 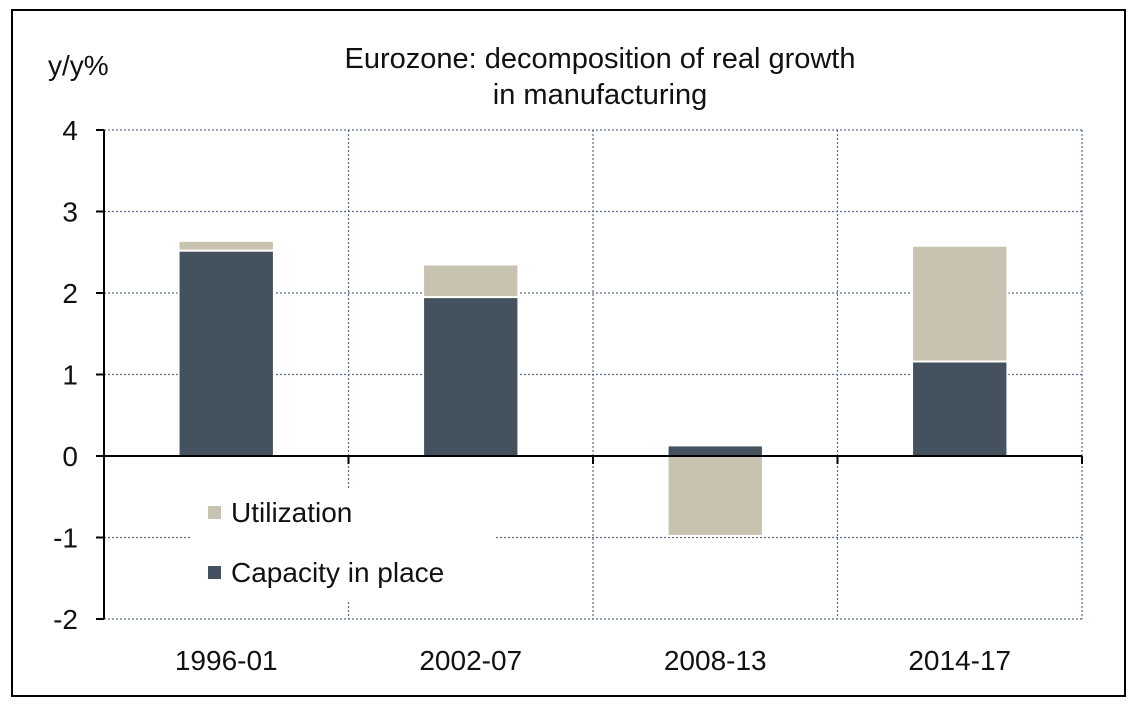 What do you see at coordinates (959, 660) in the screenshot?
I see `x-tick-label-2014-17: 2014-17` at bounding box center [959, 660].